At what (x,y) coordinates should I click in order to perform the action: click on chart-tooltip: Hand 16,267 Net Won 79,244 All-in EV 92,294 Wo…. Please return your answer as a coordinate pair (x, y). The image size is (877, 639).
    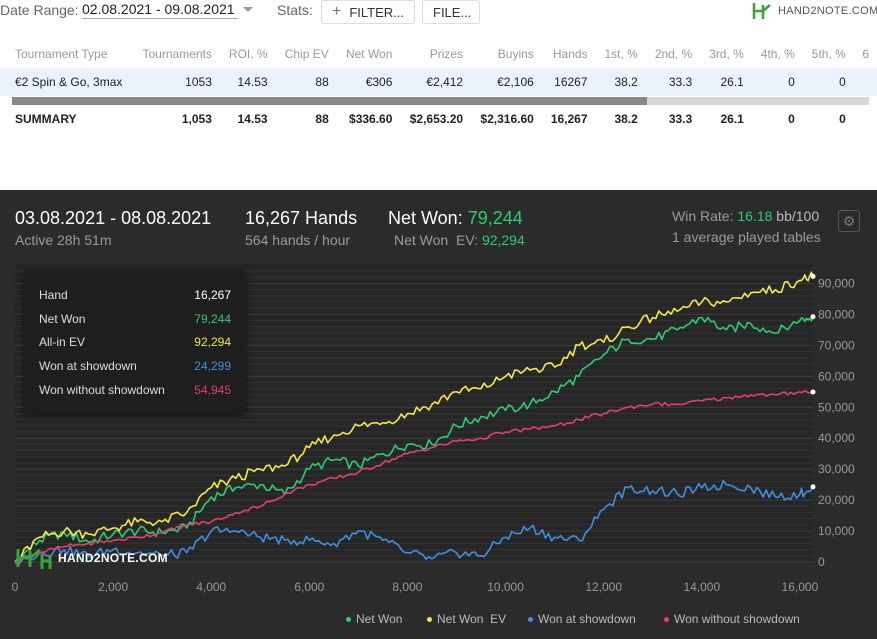
    Looking at the image, I should click on (135, 342).